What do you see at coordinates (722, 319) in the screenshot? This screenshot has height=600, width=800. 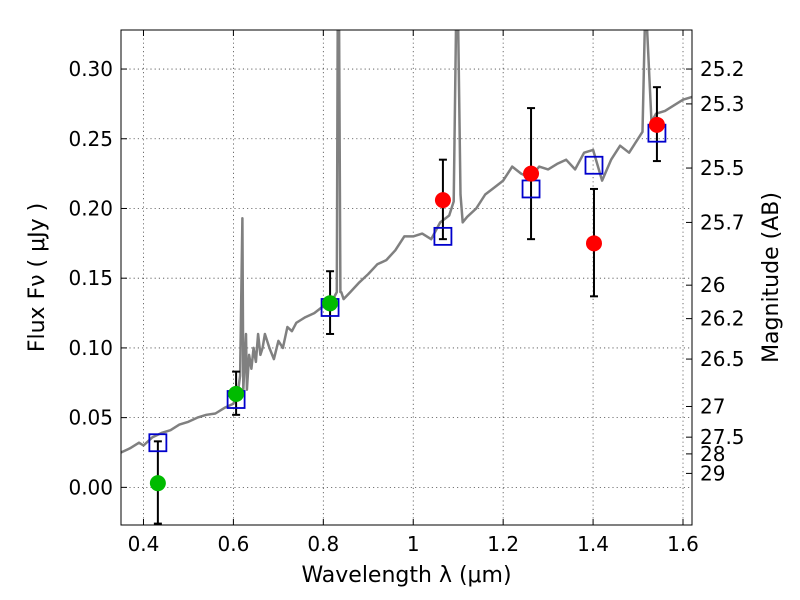 I see `magnitude-tick-label: 26.2` at bounding box center [722, 319].